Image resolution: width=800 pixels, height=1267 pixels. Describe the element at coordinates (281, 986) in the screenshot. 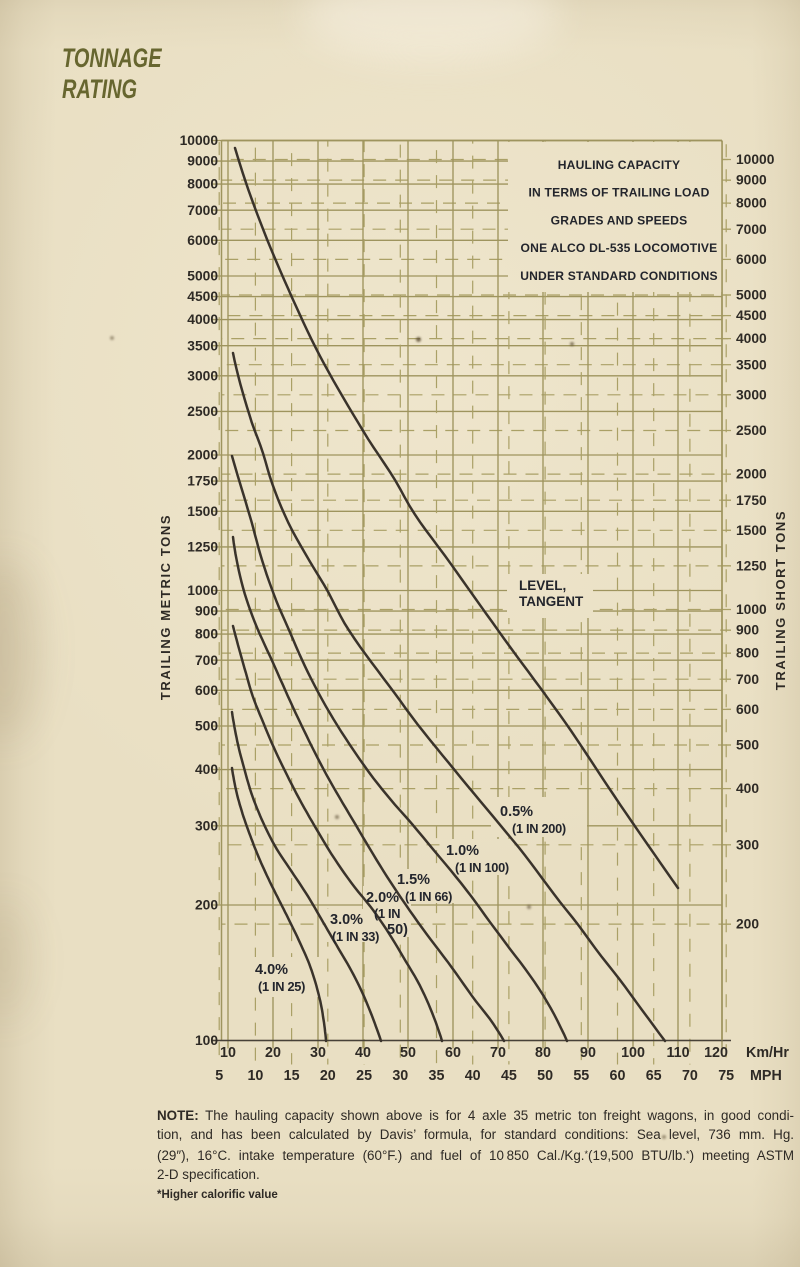

I see `svg-text: (1 IN 25)` at that location.